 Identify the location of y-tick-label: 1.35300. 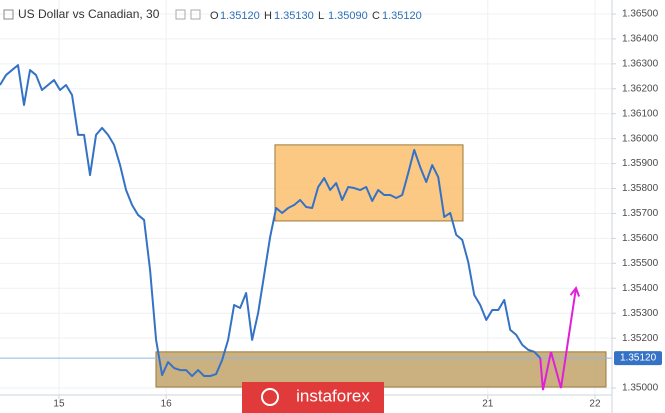
(640, 313).